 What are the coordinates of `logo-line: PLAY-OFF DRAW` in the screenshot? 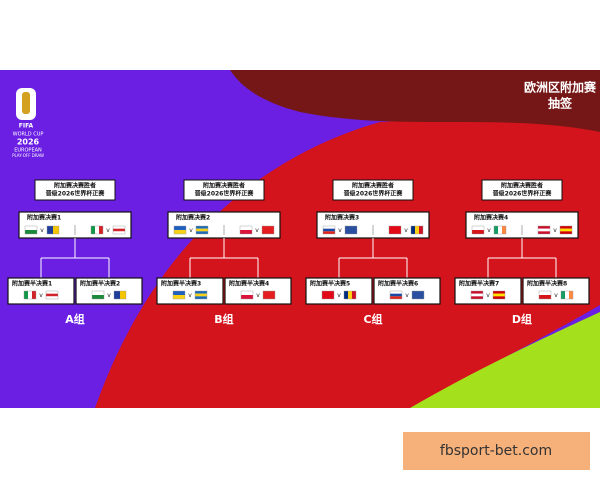 It's located at (28, 155).